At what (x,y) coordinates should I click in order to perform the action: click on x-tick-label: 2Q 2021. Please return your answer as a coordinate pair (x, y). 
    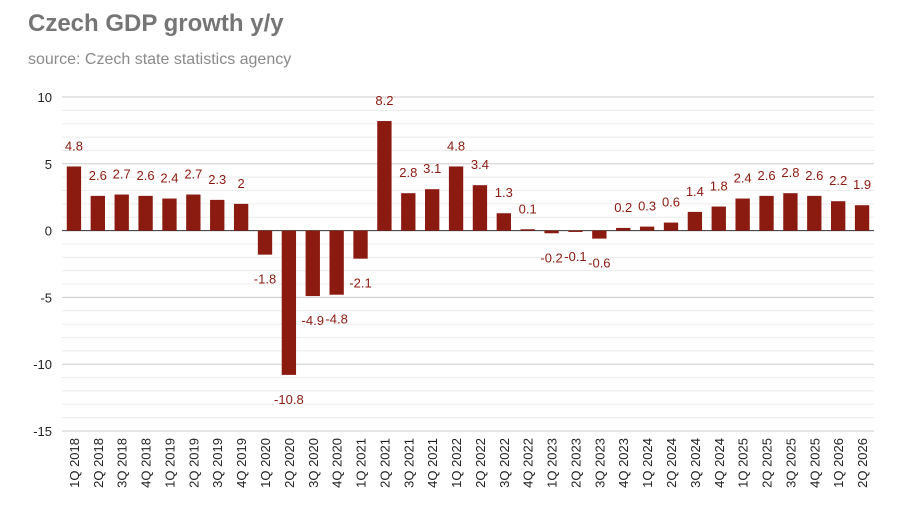
    Looking at the image, I should click on (384, 463).